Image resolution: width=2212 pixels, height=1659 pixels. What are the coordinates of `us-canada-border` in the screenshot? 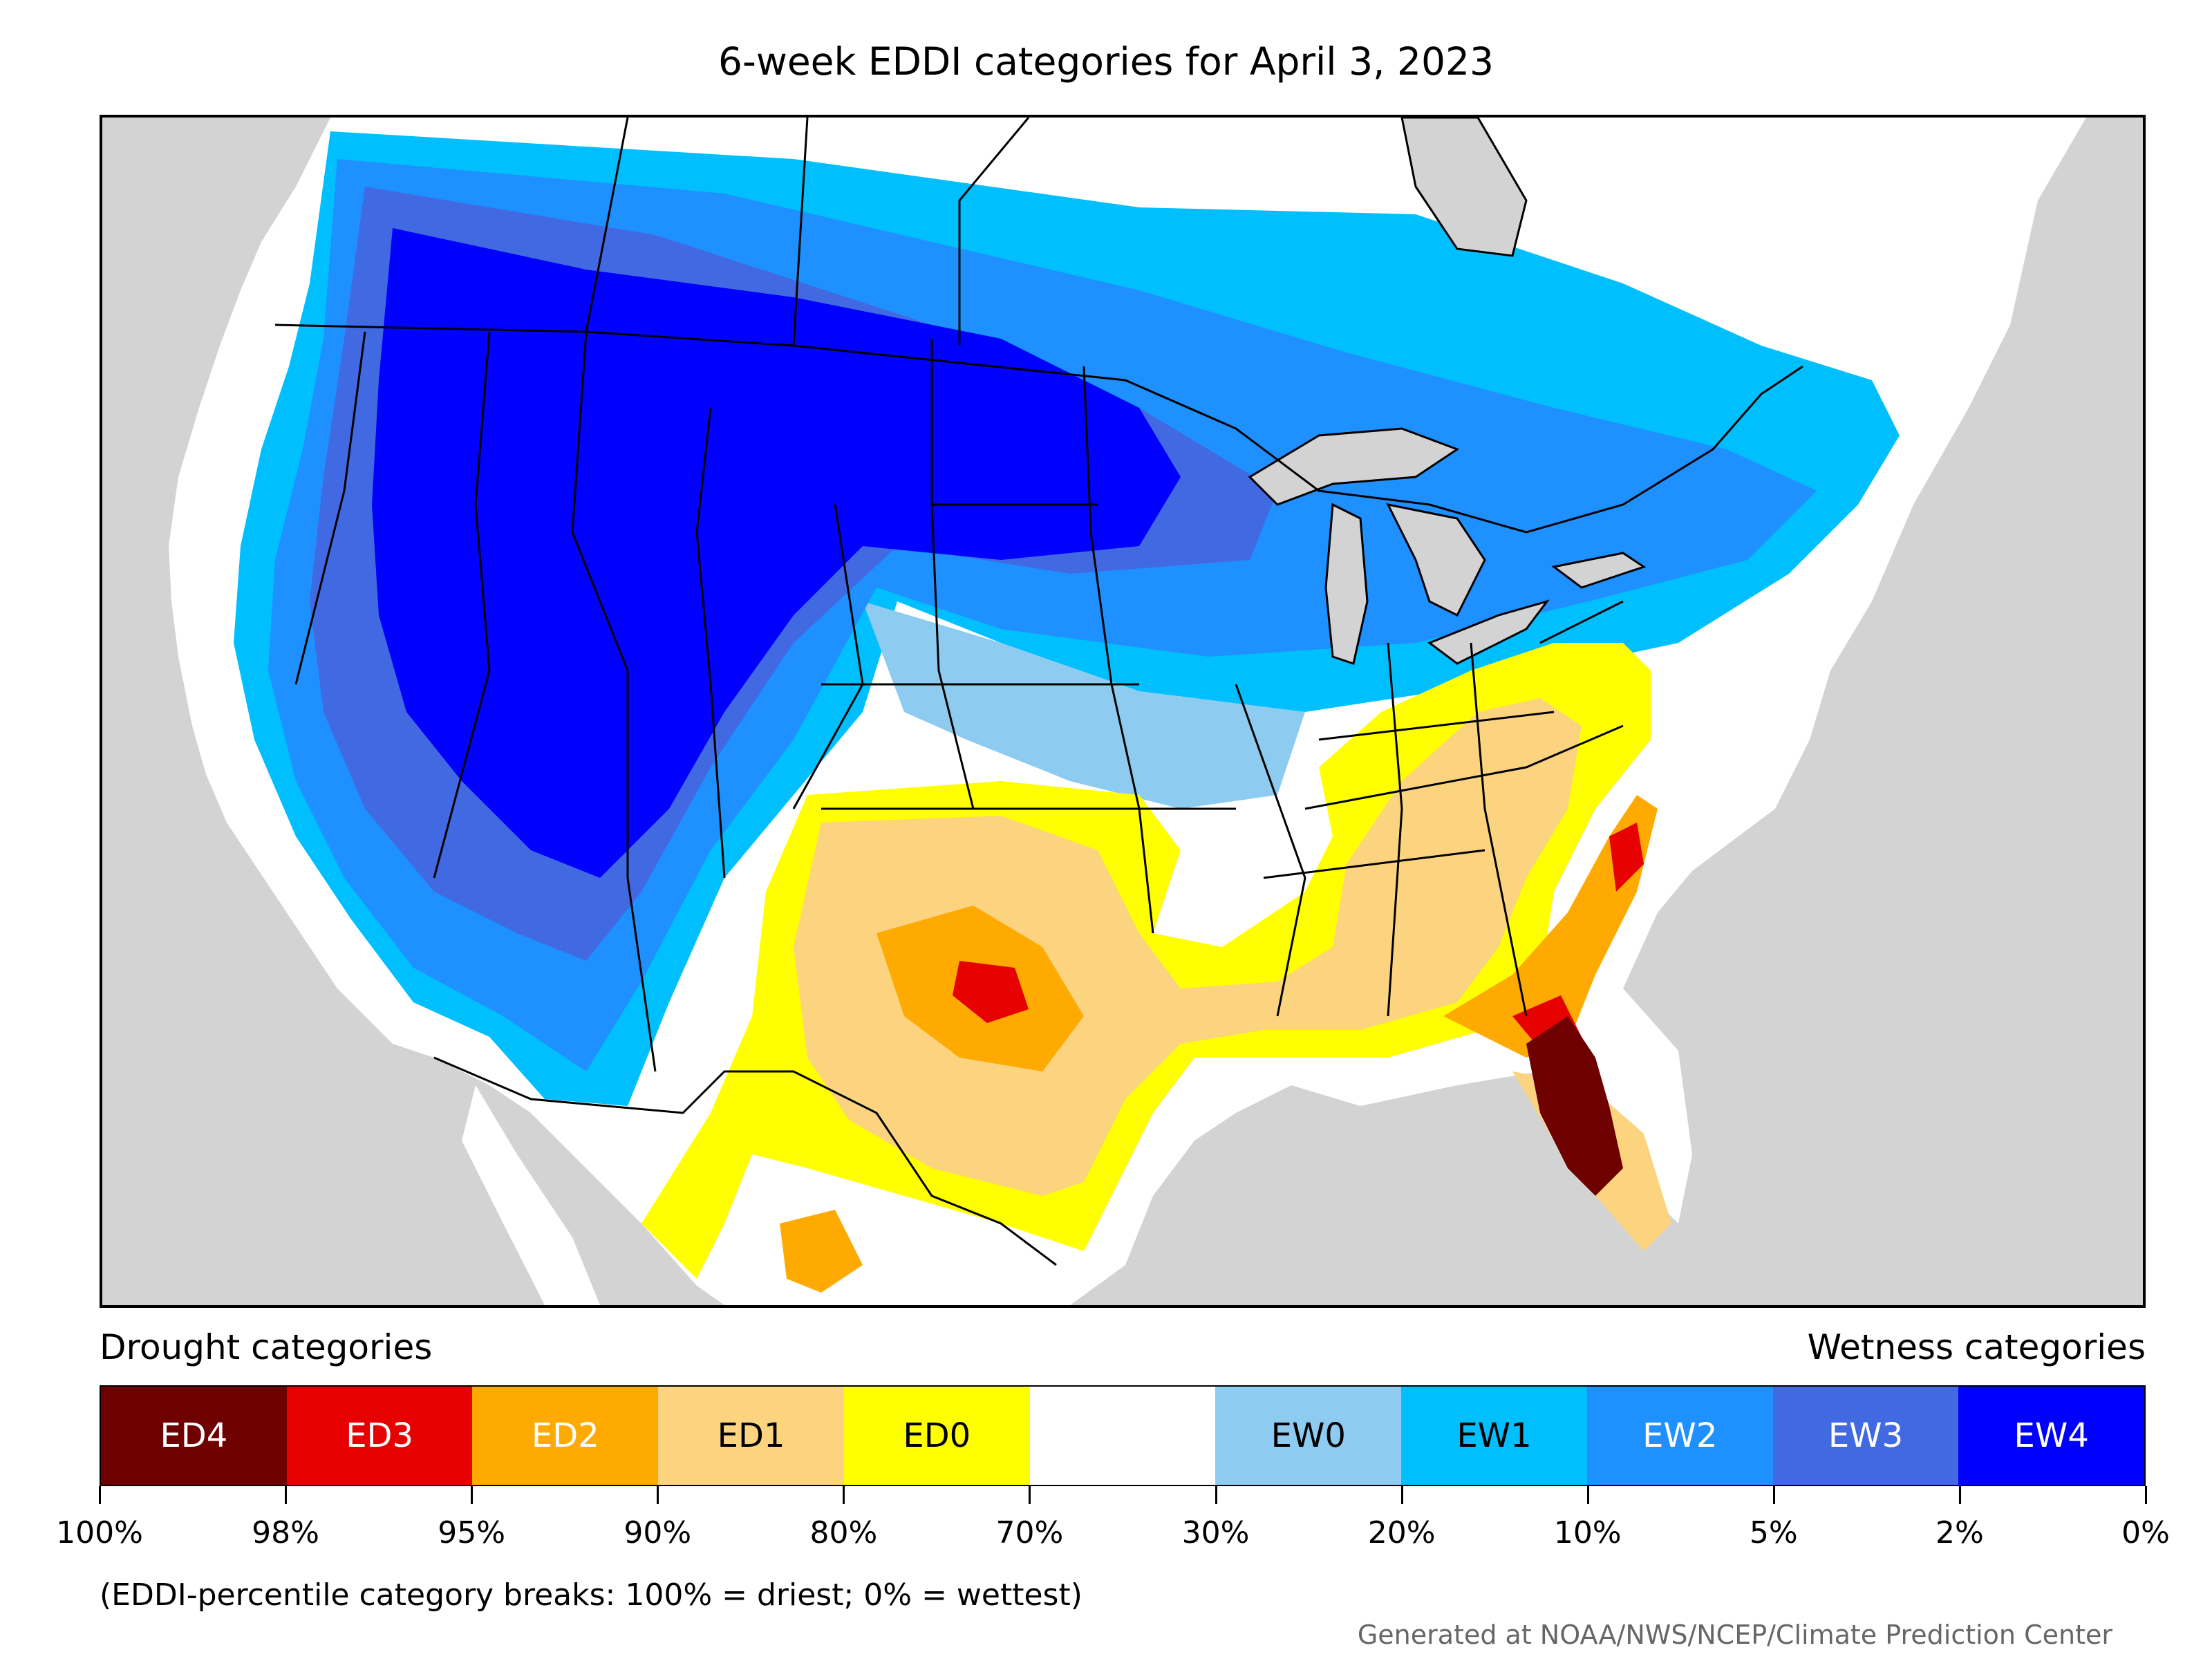 It's located at (1038, 429).